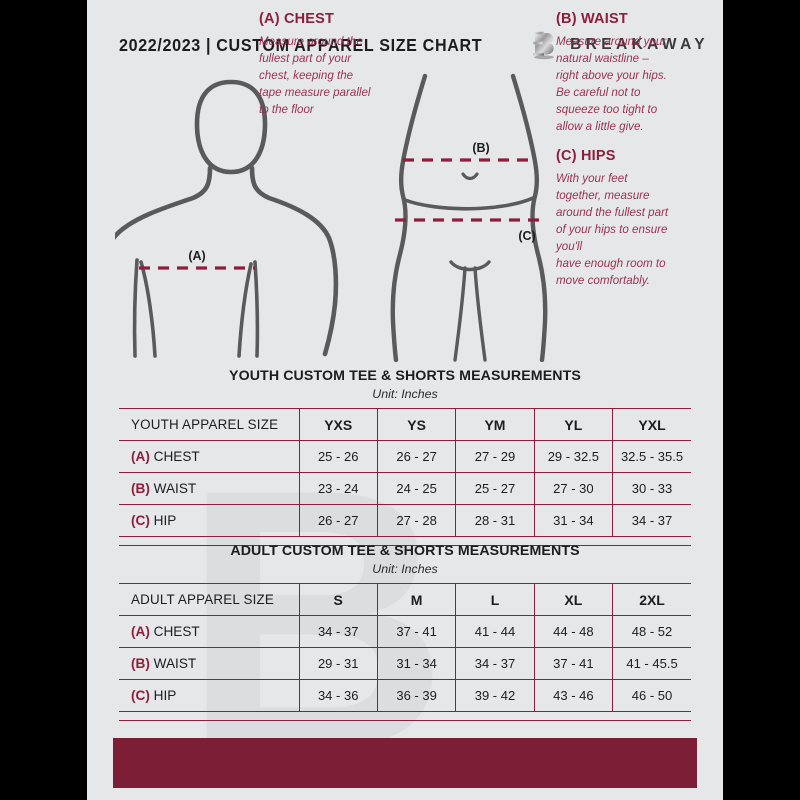 Image resolution: width=800 pixels, height=800 pixels. What do you see at coordinates (416, 424) in the screenshot?
I see `youth-col-ys: YS` at bounding box center [416, 424].